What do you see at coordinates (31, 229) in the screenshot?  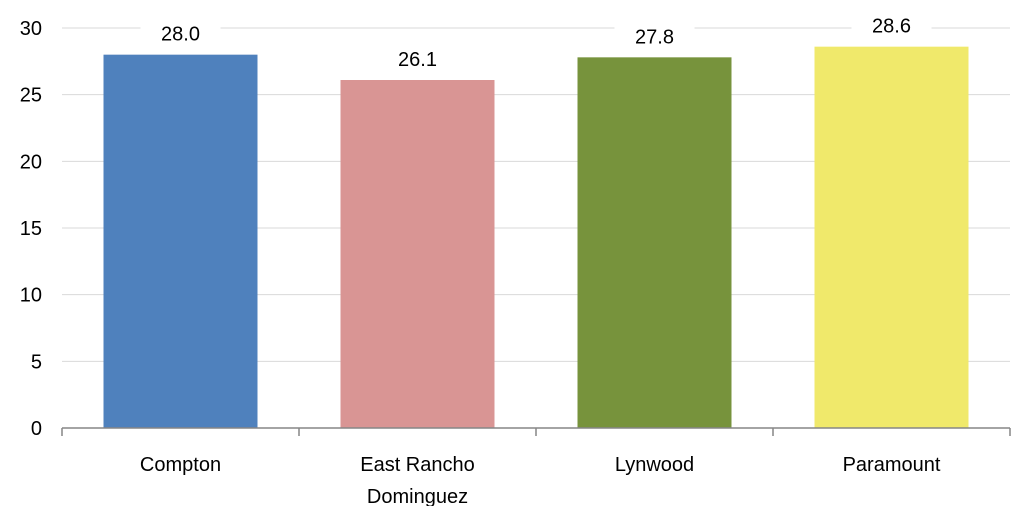 I see `y-tick-label: 15` at bounding box center [31, 229].